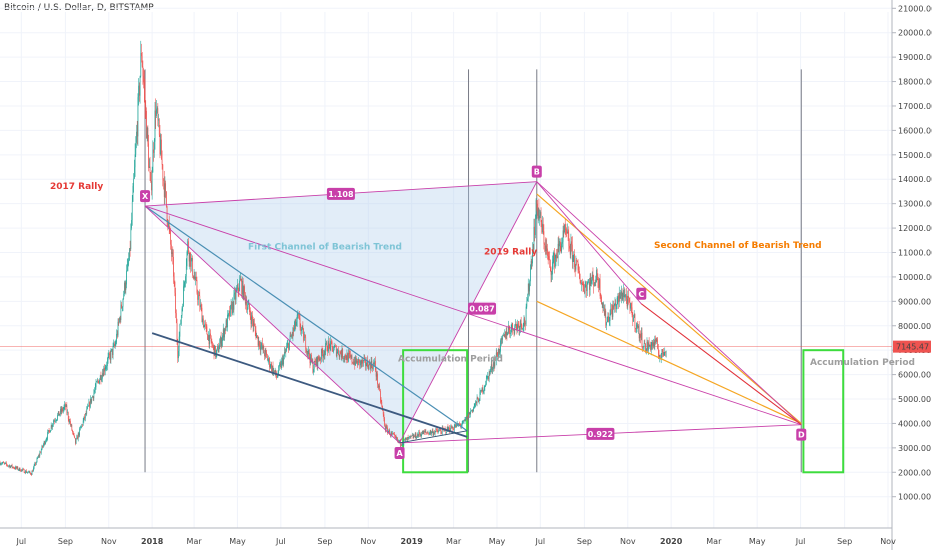 The height and width of the screenshot is (550, 932). I want to click on accumulation-box, so click(823, 411).